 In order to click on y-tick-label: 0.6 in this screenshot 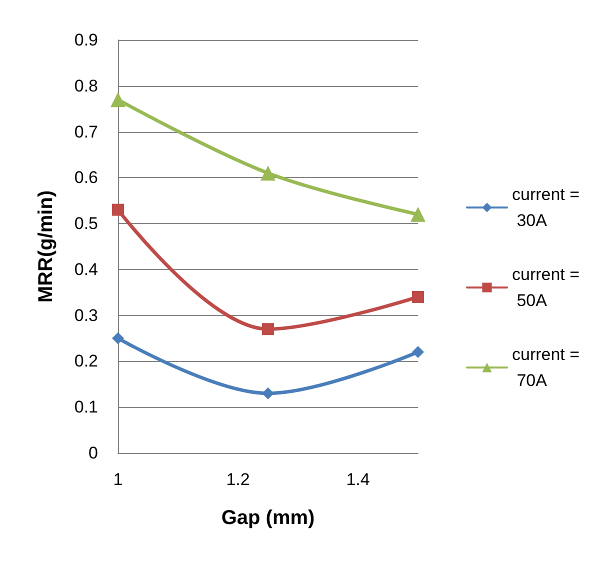, I will do `click(86, 178)`.